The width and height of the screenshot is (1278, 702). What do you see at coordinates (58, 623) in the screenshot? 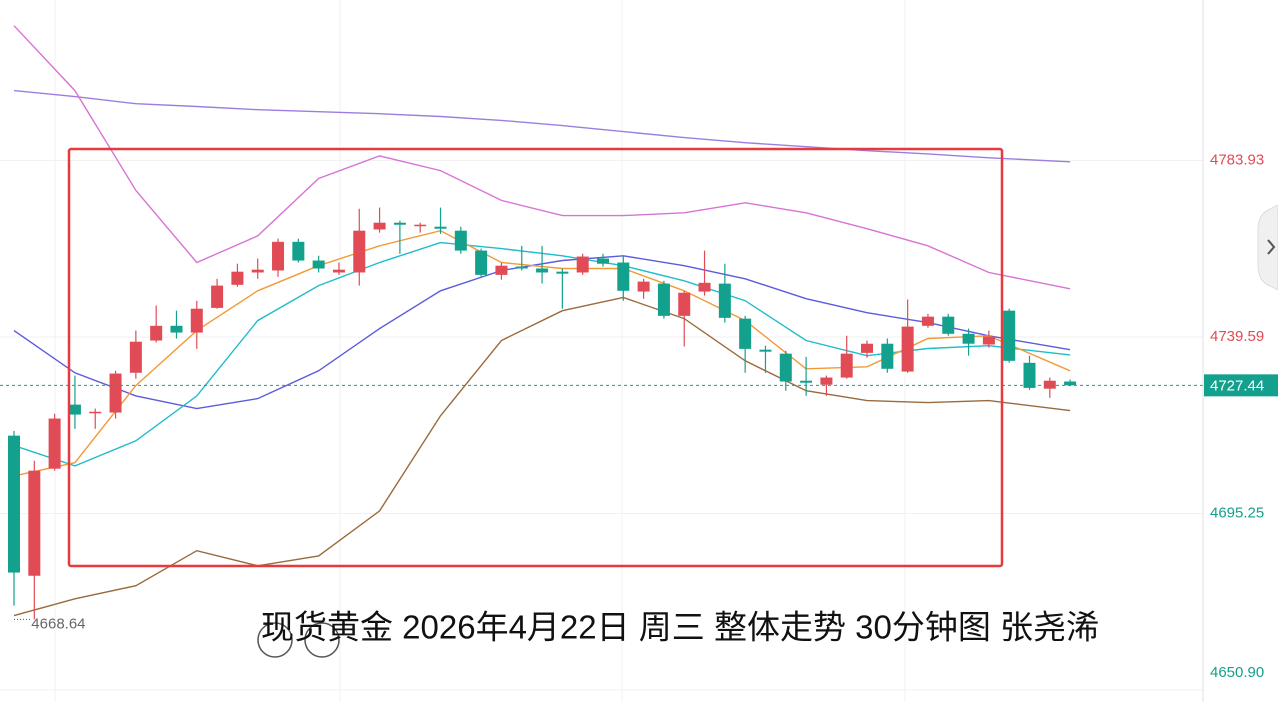
I see `low-annotation: 4668.64` at bounding box center [58, 623].